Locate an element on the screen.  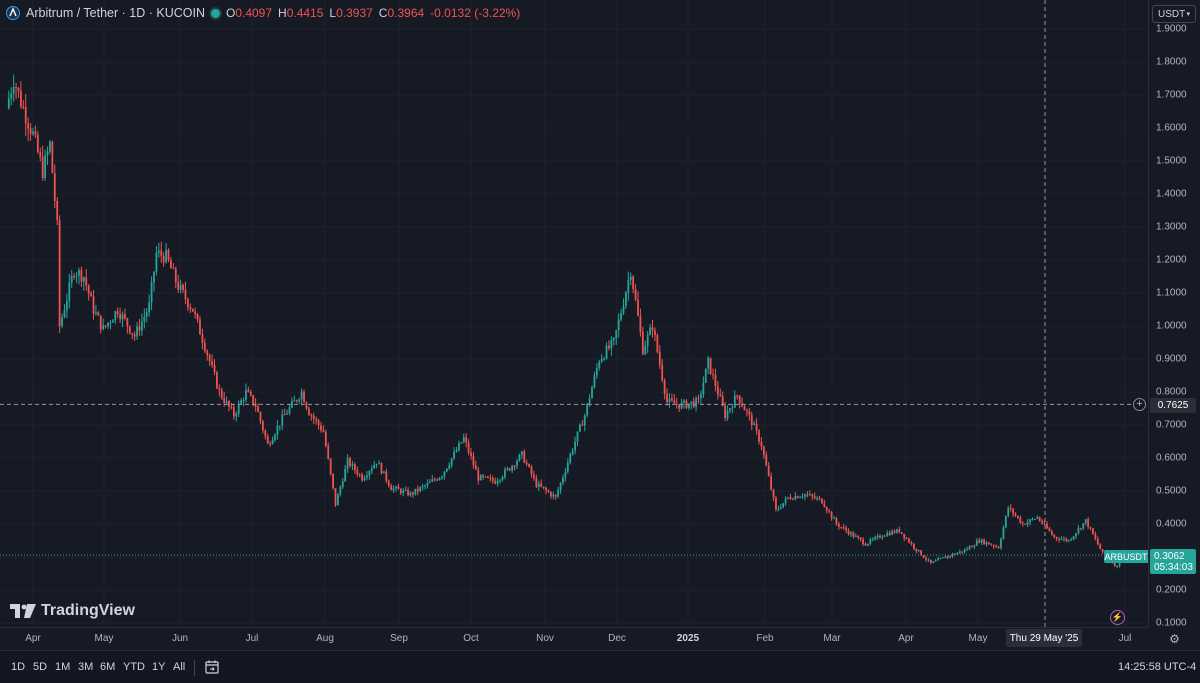
lightning-icon: ⚡ is located at coordinates (1117, 617).